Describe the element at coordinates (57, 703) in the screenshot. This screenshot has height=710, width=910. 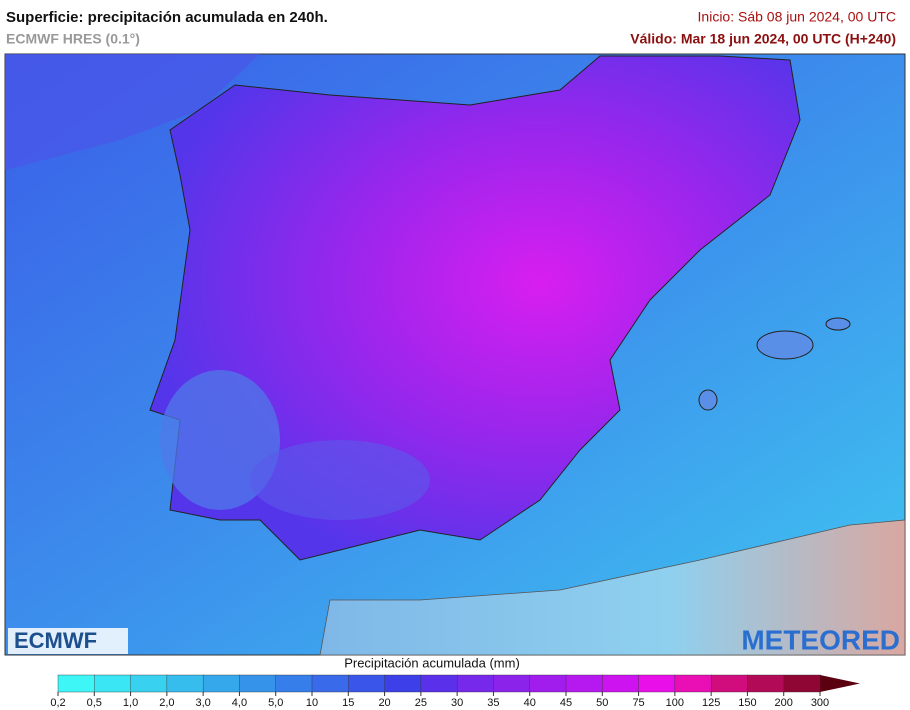
I see `tick-label: 0,2` at that location.